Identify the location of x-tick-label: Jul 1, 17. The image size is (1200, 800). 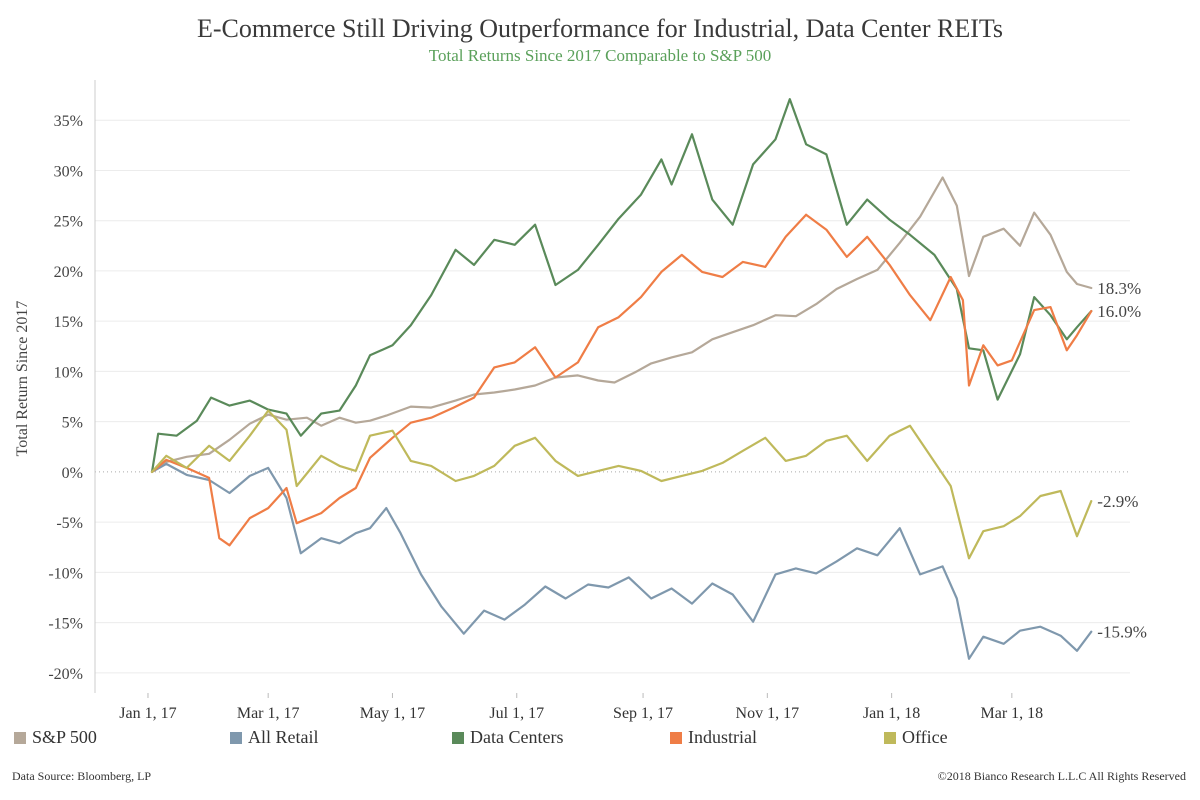
(516, 713).